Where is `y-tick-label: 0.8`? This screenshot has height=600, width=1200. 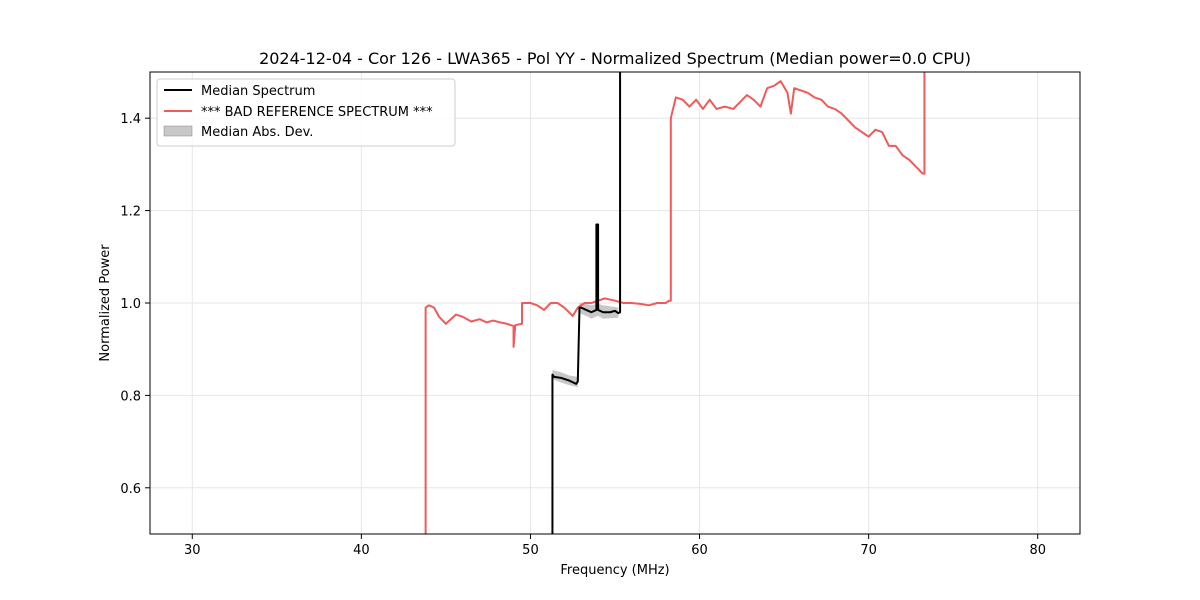 y-tick-label: 0.8 is located at coordinates (130, 396).